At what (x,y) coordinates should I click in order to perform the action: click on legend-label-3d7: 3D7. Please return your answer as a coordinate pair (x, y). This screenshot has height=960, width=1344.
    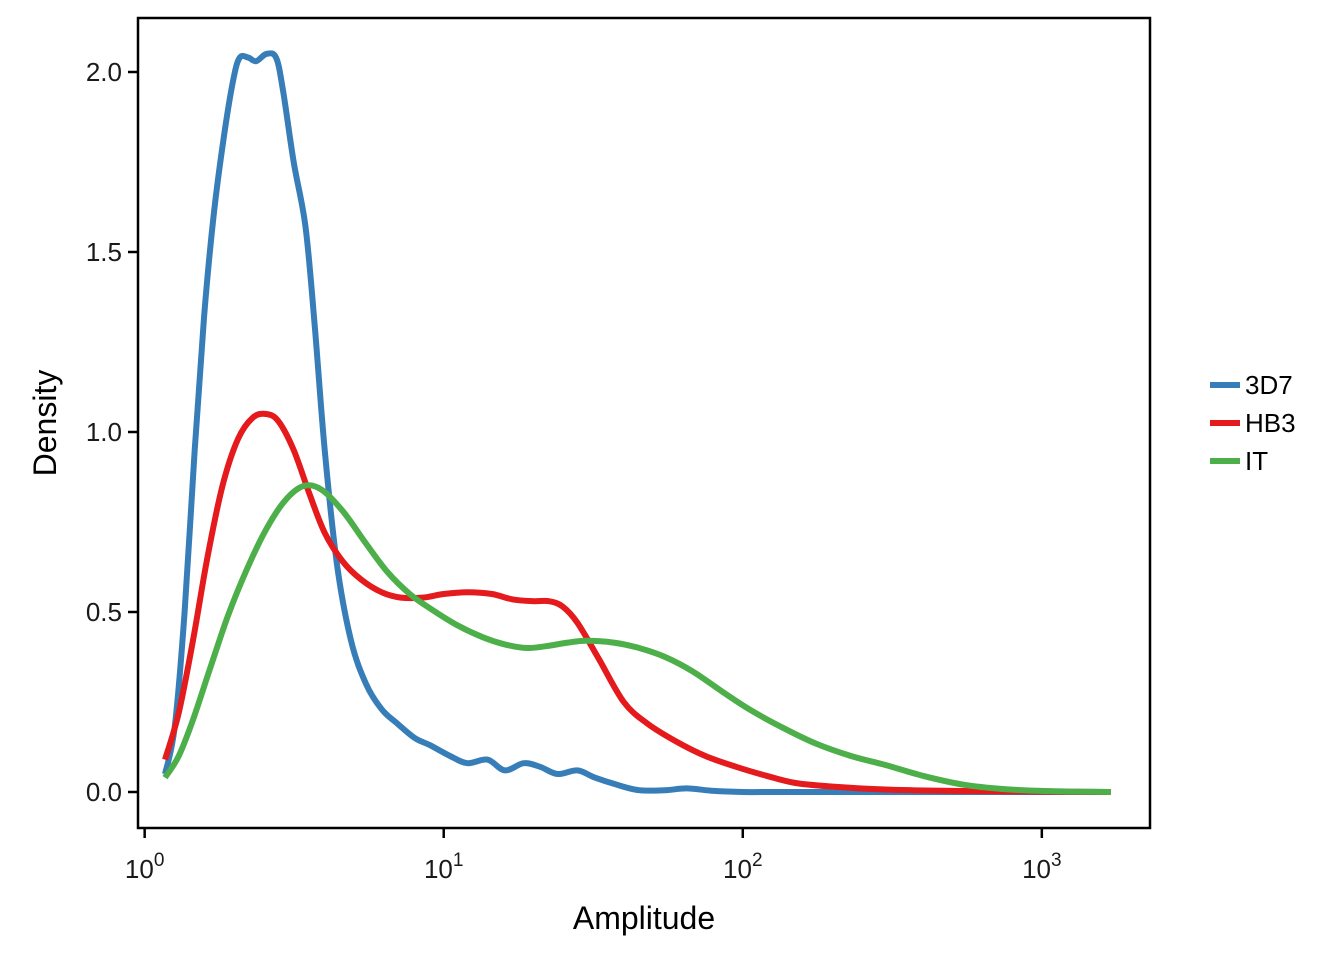
    Looking at the image, I should click on (1269, 385).